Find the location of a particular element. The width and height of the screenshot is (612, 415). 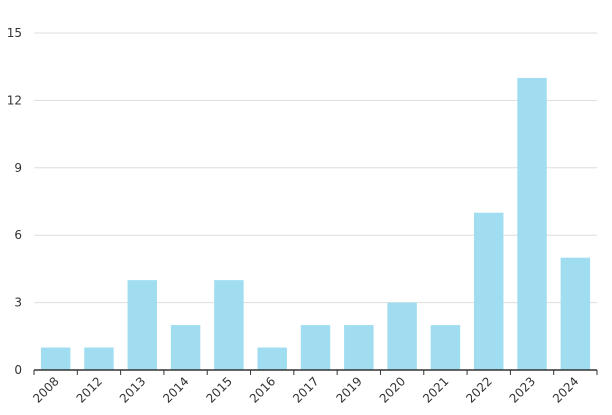

x-tick-label: 2022 is located at coordinates (478, 389).